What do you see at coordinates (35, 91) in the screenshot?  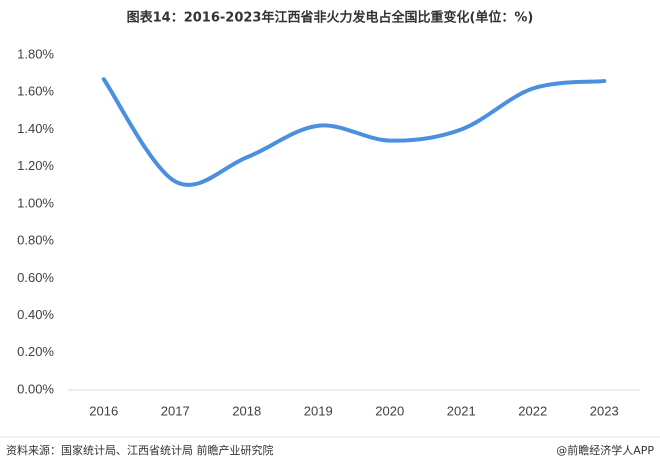 I see `y-tick-label: 1.60%` at bounding box center [35, 91].